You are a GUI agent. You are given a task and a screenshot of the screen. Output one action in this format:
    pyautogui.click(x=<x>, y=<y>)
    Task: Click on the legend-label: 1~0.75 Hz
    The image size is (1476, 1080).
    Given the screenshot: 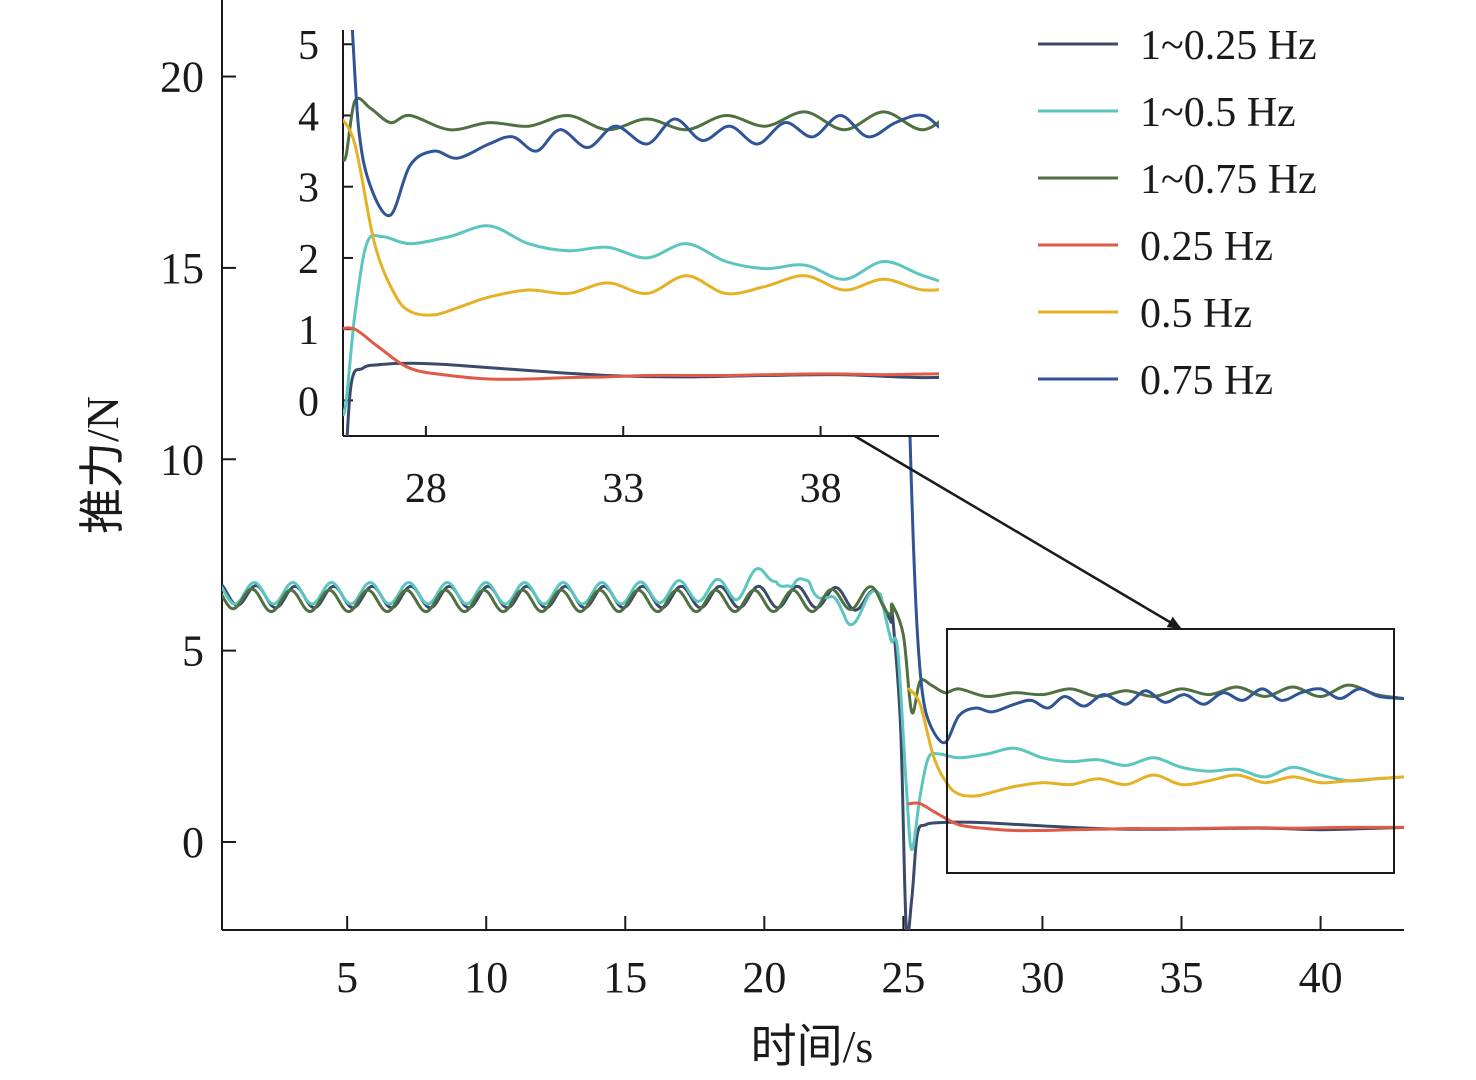 What is the action you would take?
    pyautogui.click(x=1228, y=180)
    